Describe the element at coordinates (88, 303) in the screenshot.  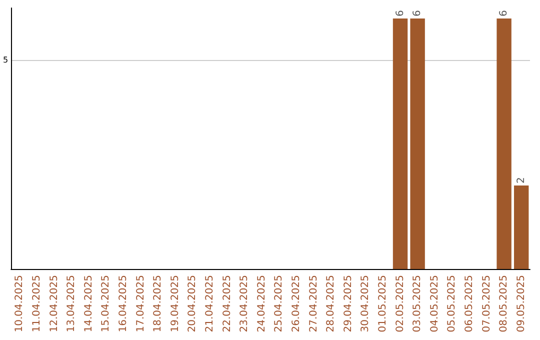
I see `x-tick-label: 14.04.2025` at that location.